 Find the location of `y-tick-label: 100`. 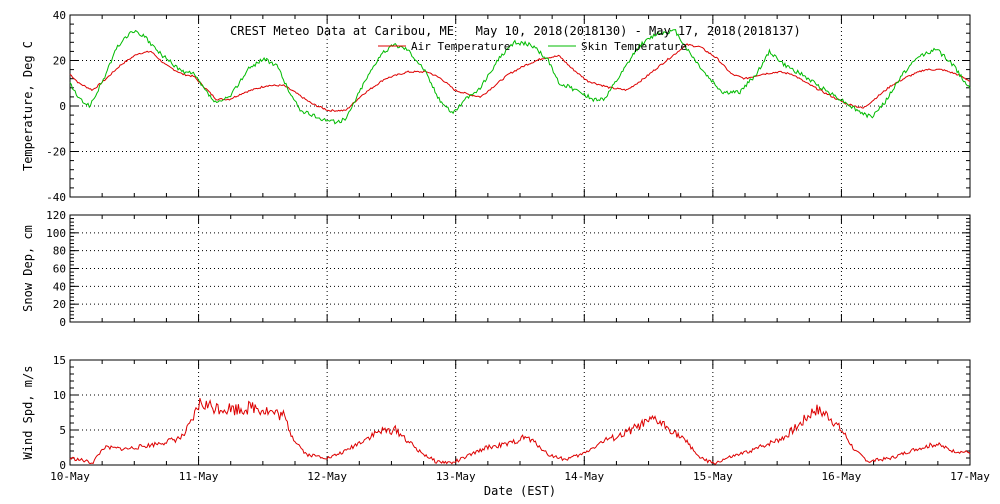

y-tick-label: 100 is located at coordinates (56, 233).